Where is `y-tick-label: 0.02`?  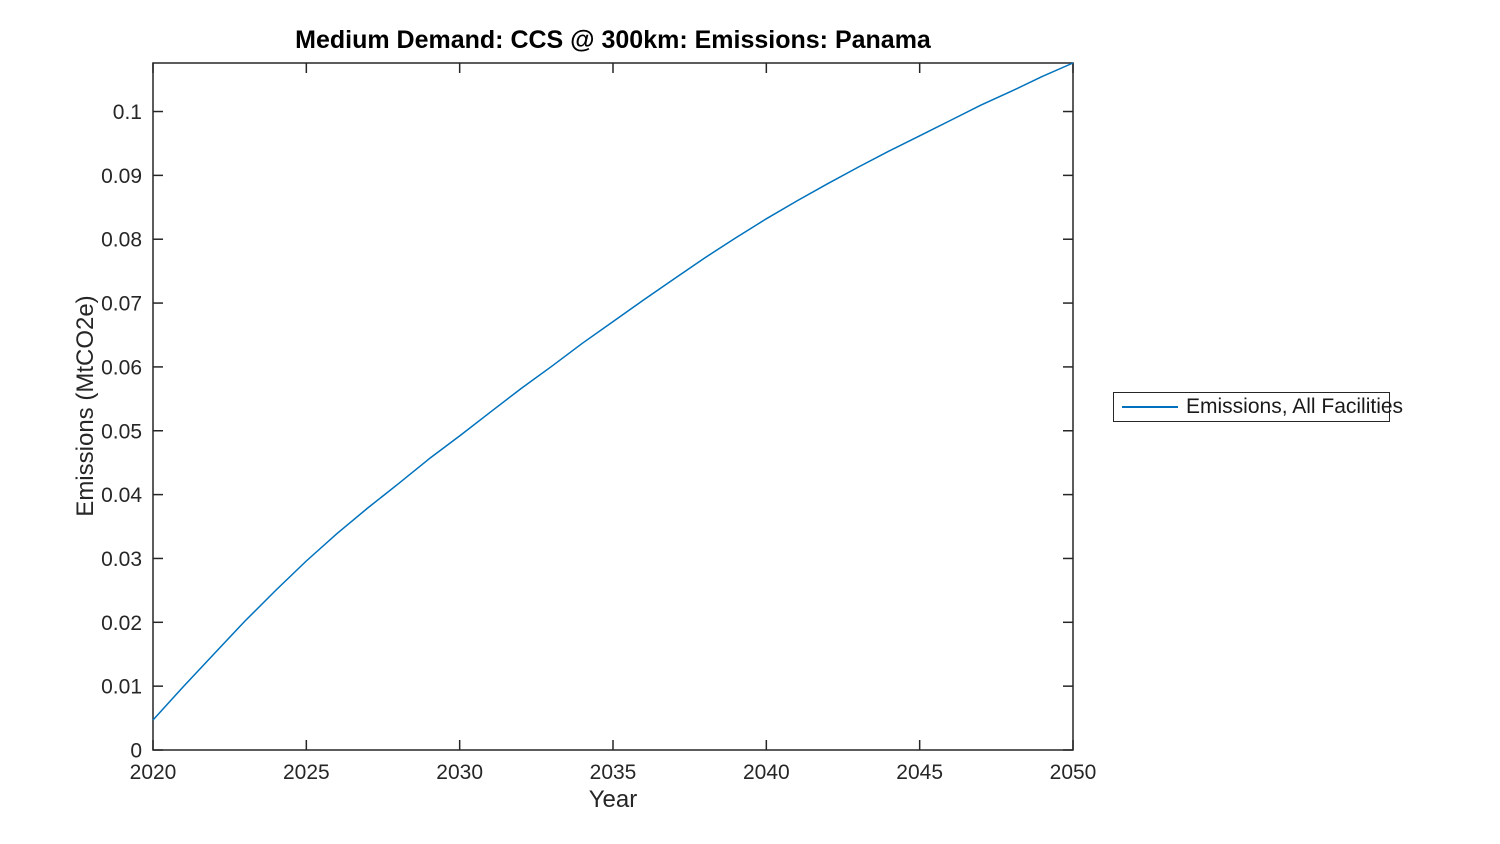 y-tick-label: 0.02 is located at coordinates (121, 623).